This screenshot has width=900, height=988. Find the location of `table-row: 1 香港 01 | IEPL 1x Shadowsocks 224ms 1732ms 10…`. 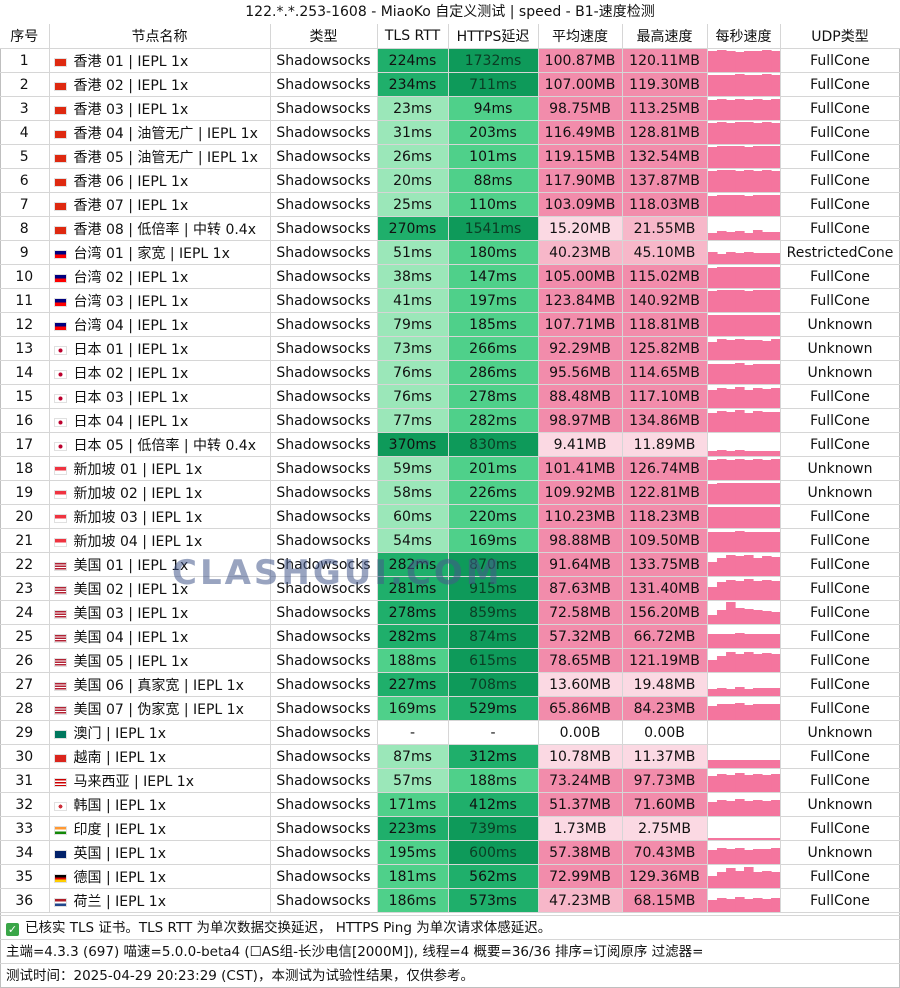

table-row: 1 香港 01 | IEPL 1x Shadowsocks 224ms 1732ms 10… is located at coordinates (450, 60).